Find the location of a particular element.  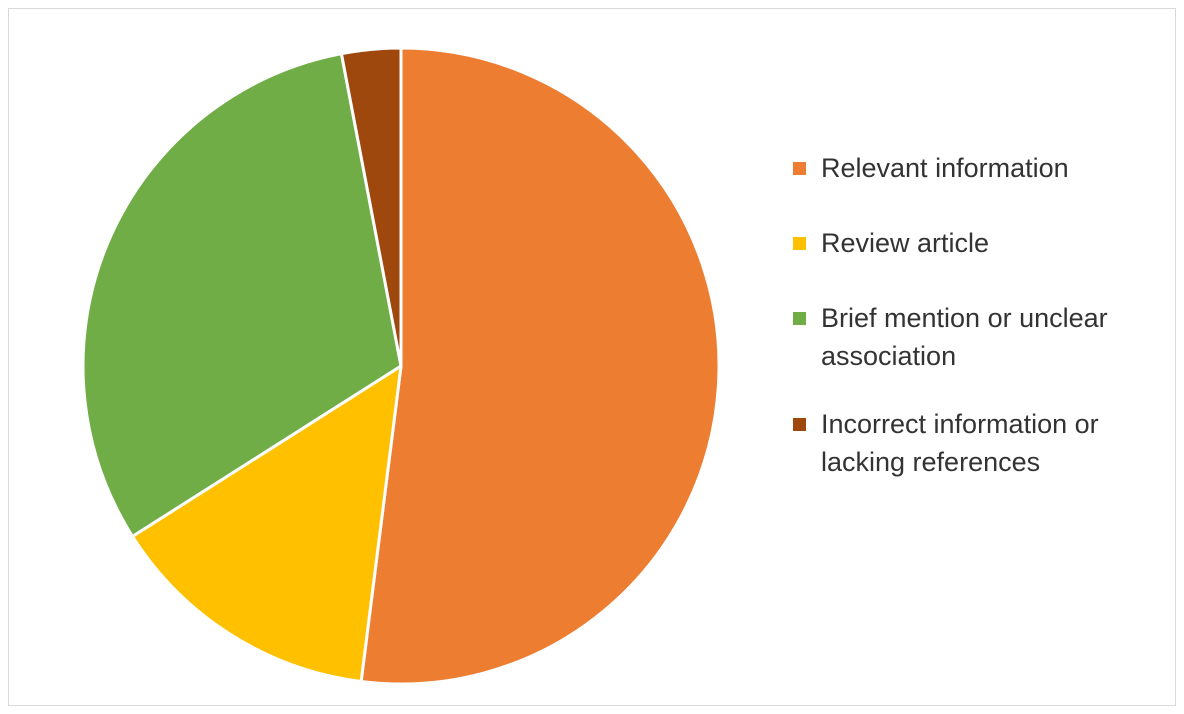

legend-item-brief-mention: Brief mention or unclear association is located at coordinates (983, 337).